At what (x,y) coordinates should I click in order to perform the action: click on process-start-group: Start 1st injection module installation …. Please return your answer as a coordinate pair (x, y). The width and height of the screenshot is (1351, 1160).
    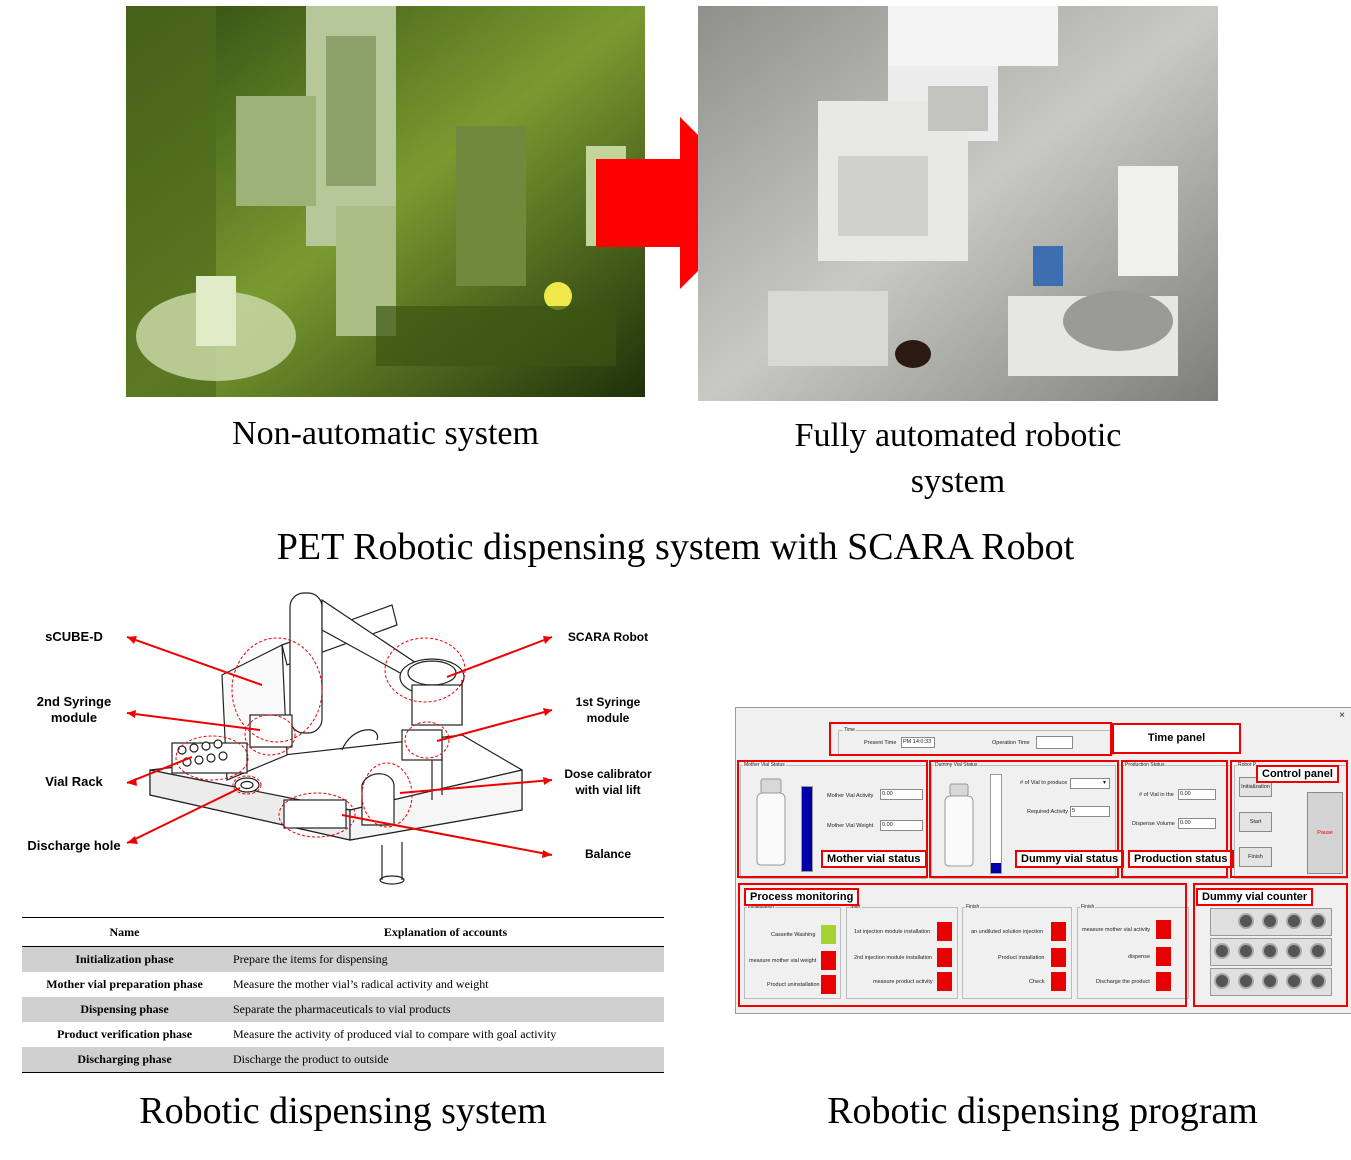
    Looking at the image, I should click on (902, 951).